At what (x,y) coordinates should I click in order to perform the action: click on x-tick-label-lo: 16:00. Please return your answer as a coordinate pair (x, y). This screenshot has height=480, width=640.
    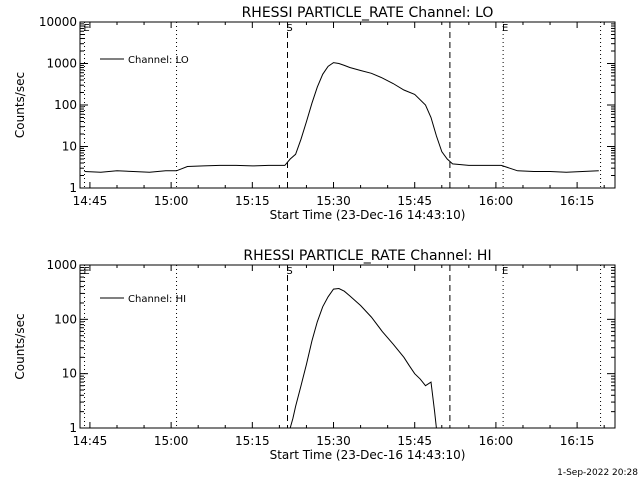
    Looking at the image, I should click on (496, 201).